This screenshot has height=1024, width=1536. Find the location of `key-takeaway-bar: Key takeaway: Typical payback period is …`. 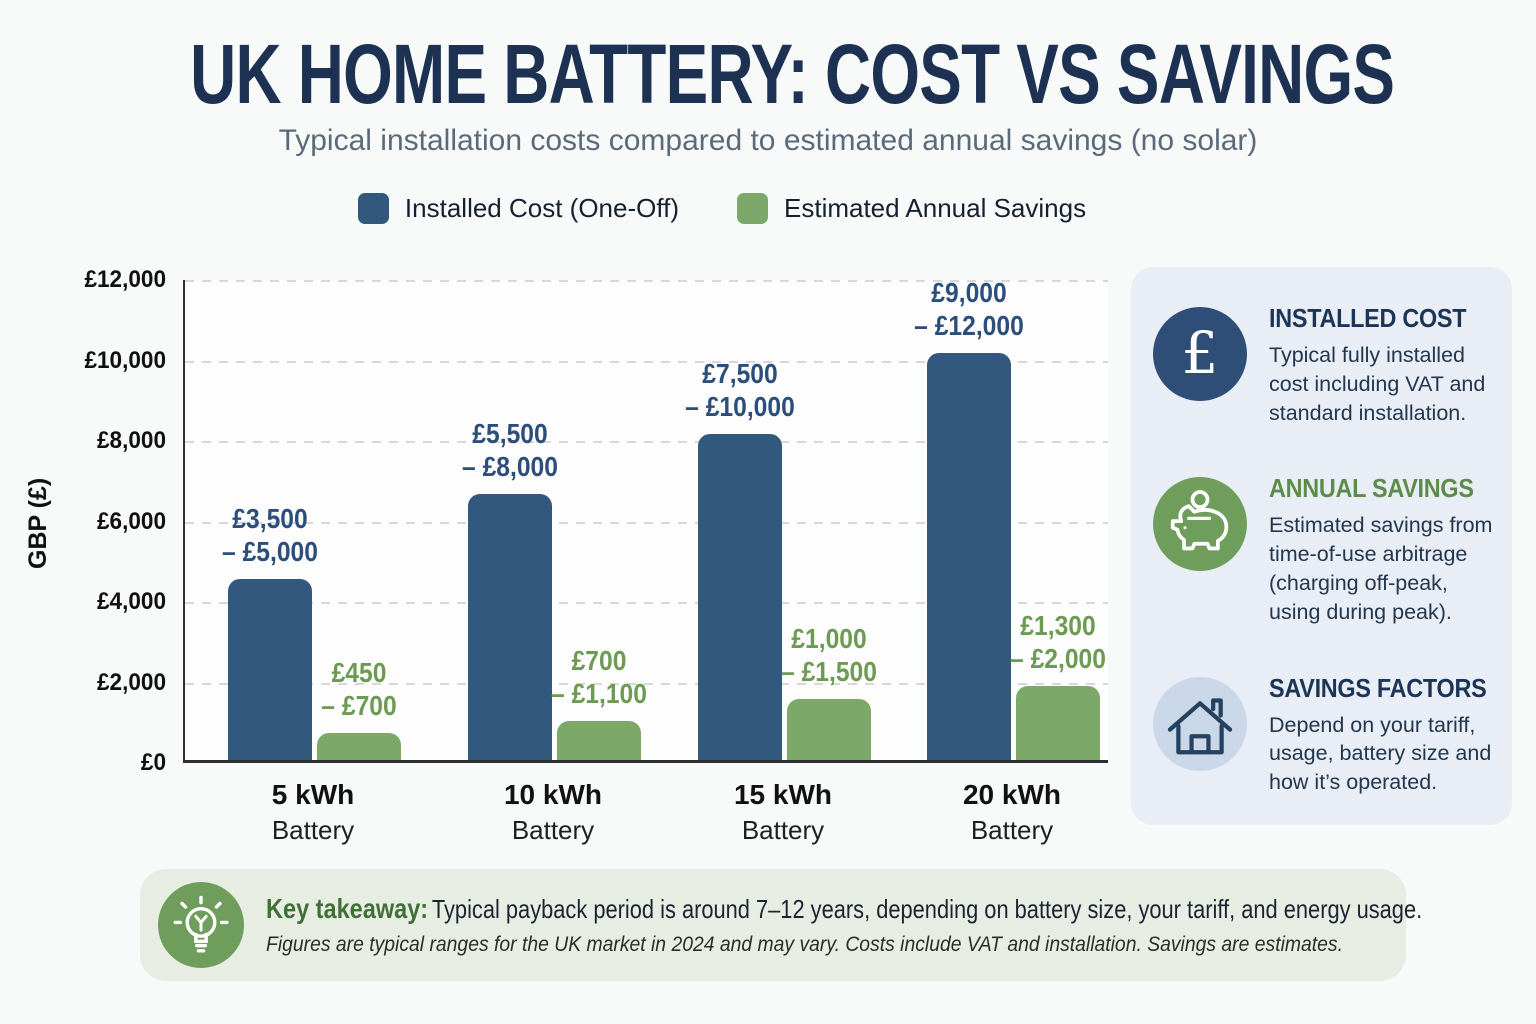

key-takeaway-bar: Key takeaway: Typical payback period is … is located at coordinates (781, 925).